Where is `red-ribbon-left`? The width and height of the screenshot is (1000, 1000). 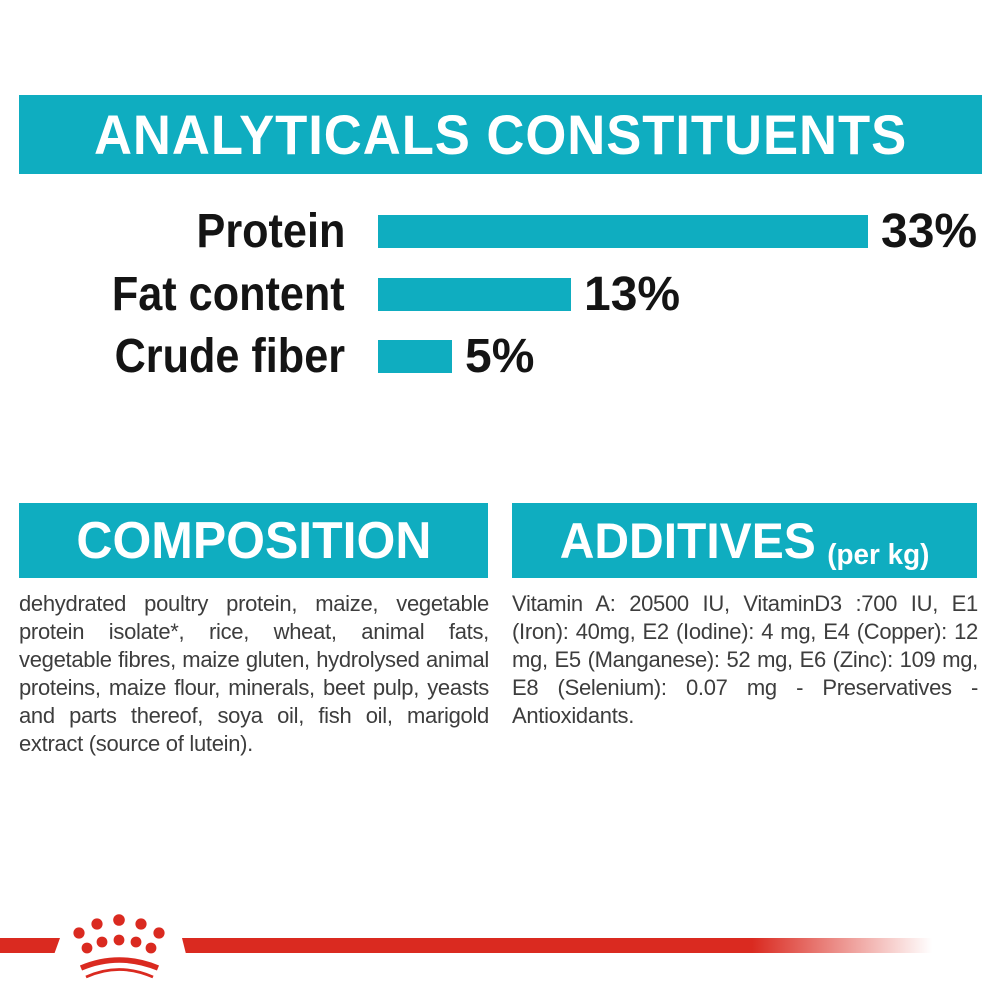
red-ribbon-left is located at coordinates (30, 945).